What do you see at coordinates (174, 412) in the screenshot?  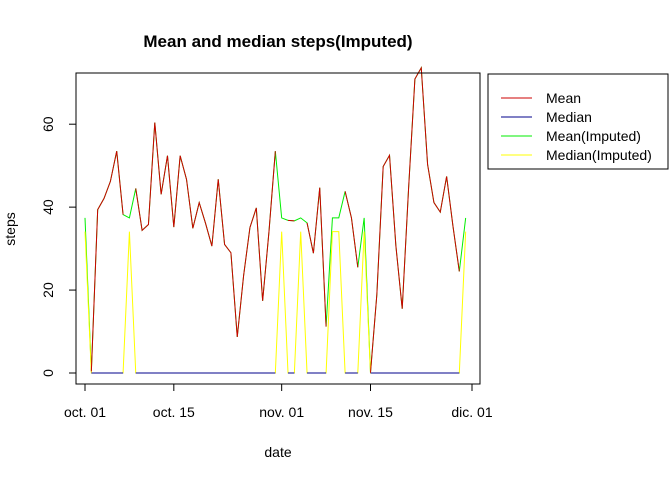 I see `x-tick-label: oct. 15` at bounding box center [174, 412].